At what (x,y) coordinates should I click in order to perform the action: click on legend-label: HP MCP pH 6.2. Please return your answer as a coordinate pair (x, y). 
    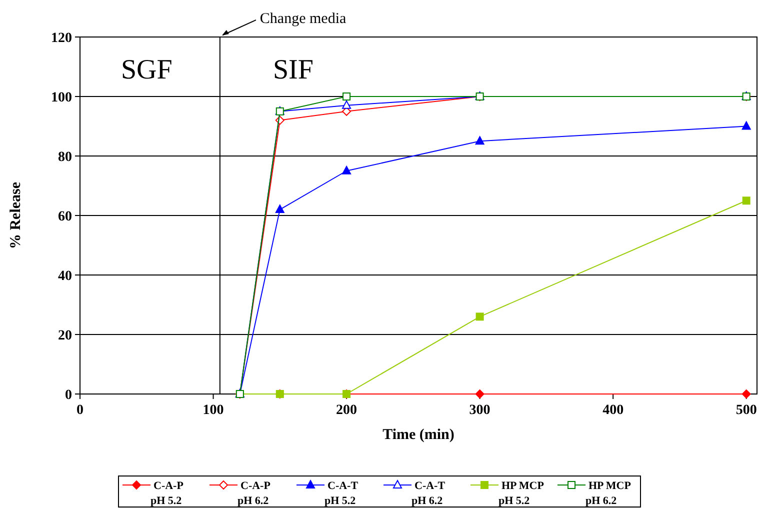
    Looking at the image, I should click on (609, 493).